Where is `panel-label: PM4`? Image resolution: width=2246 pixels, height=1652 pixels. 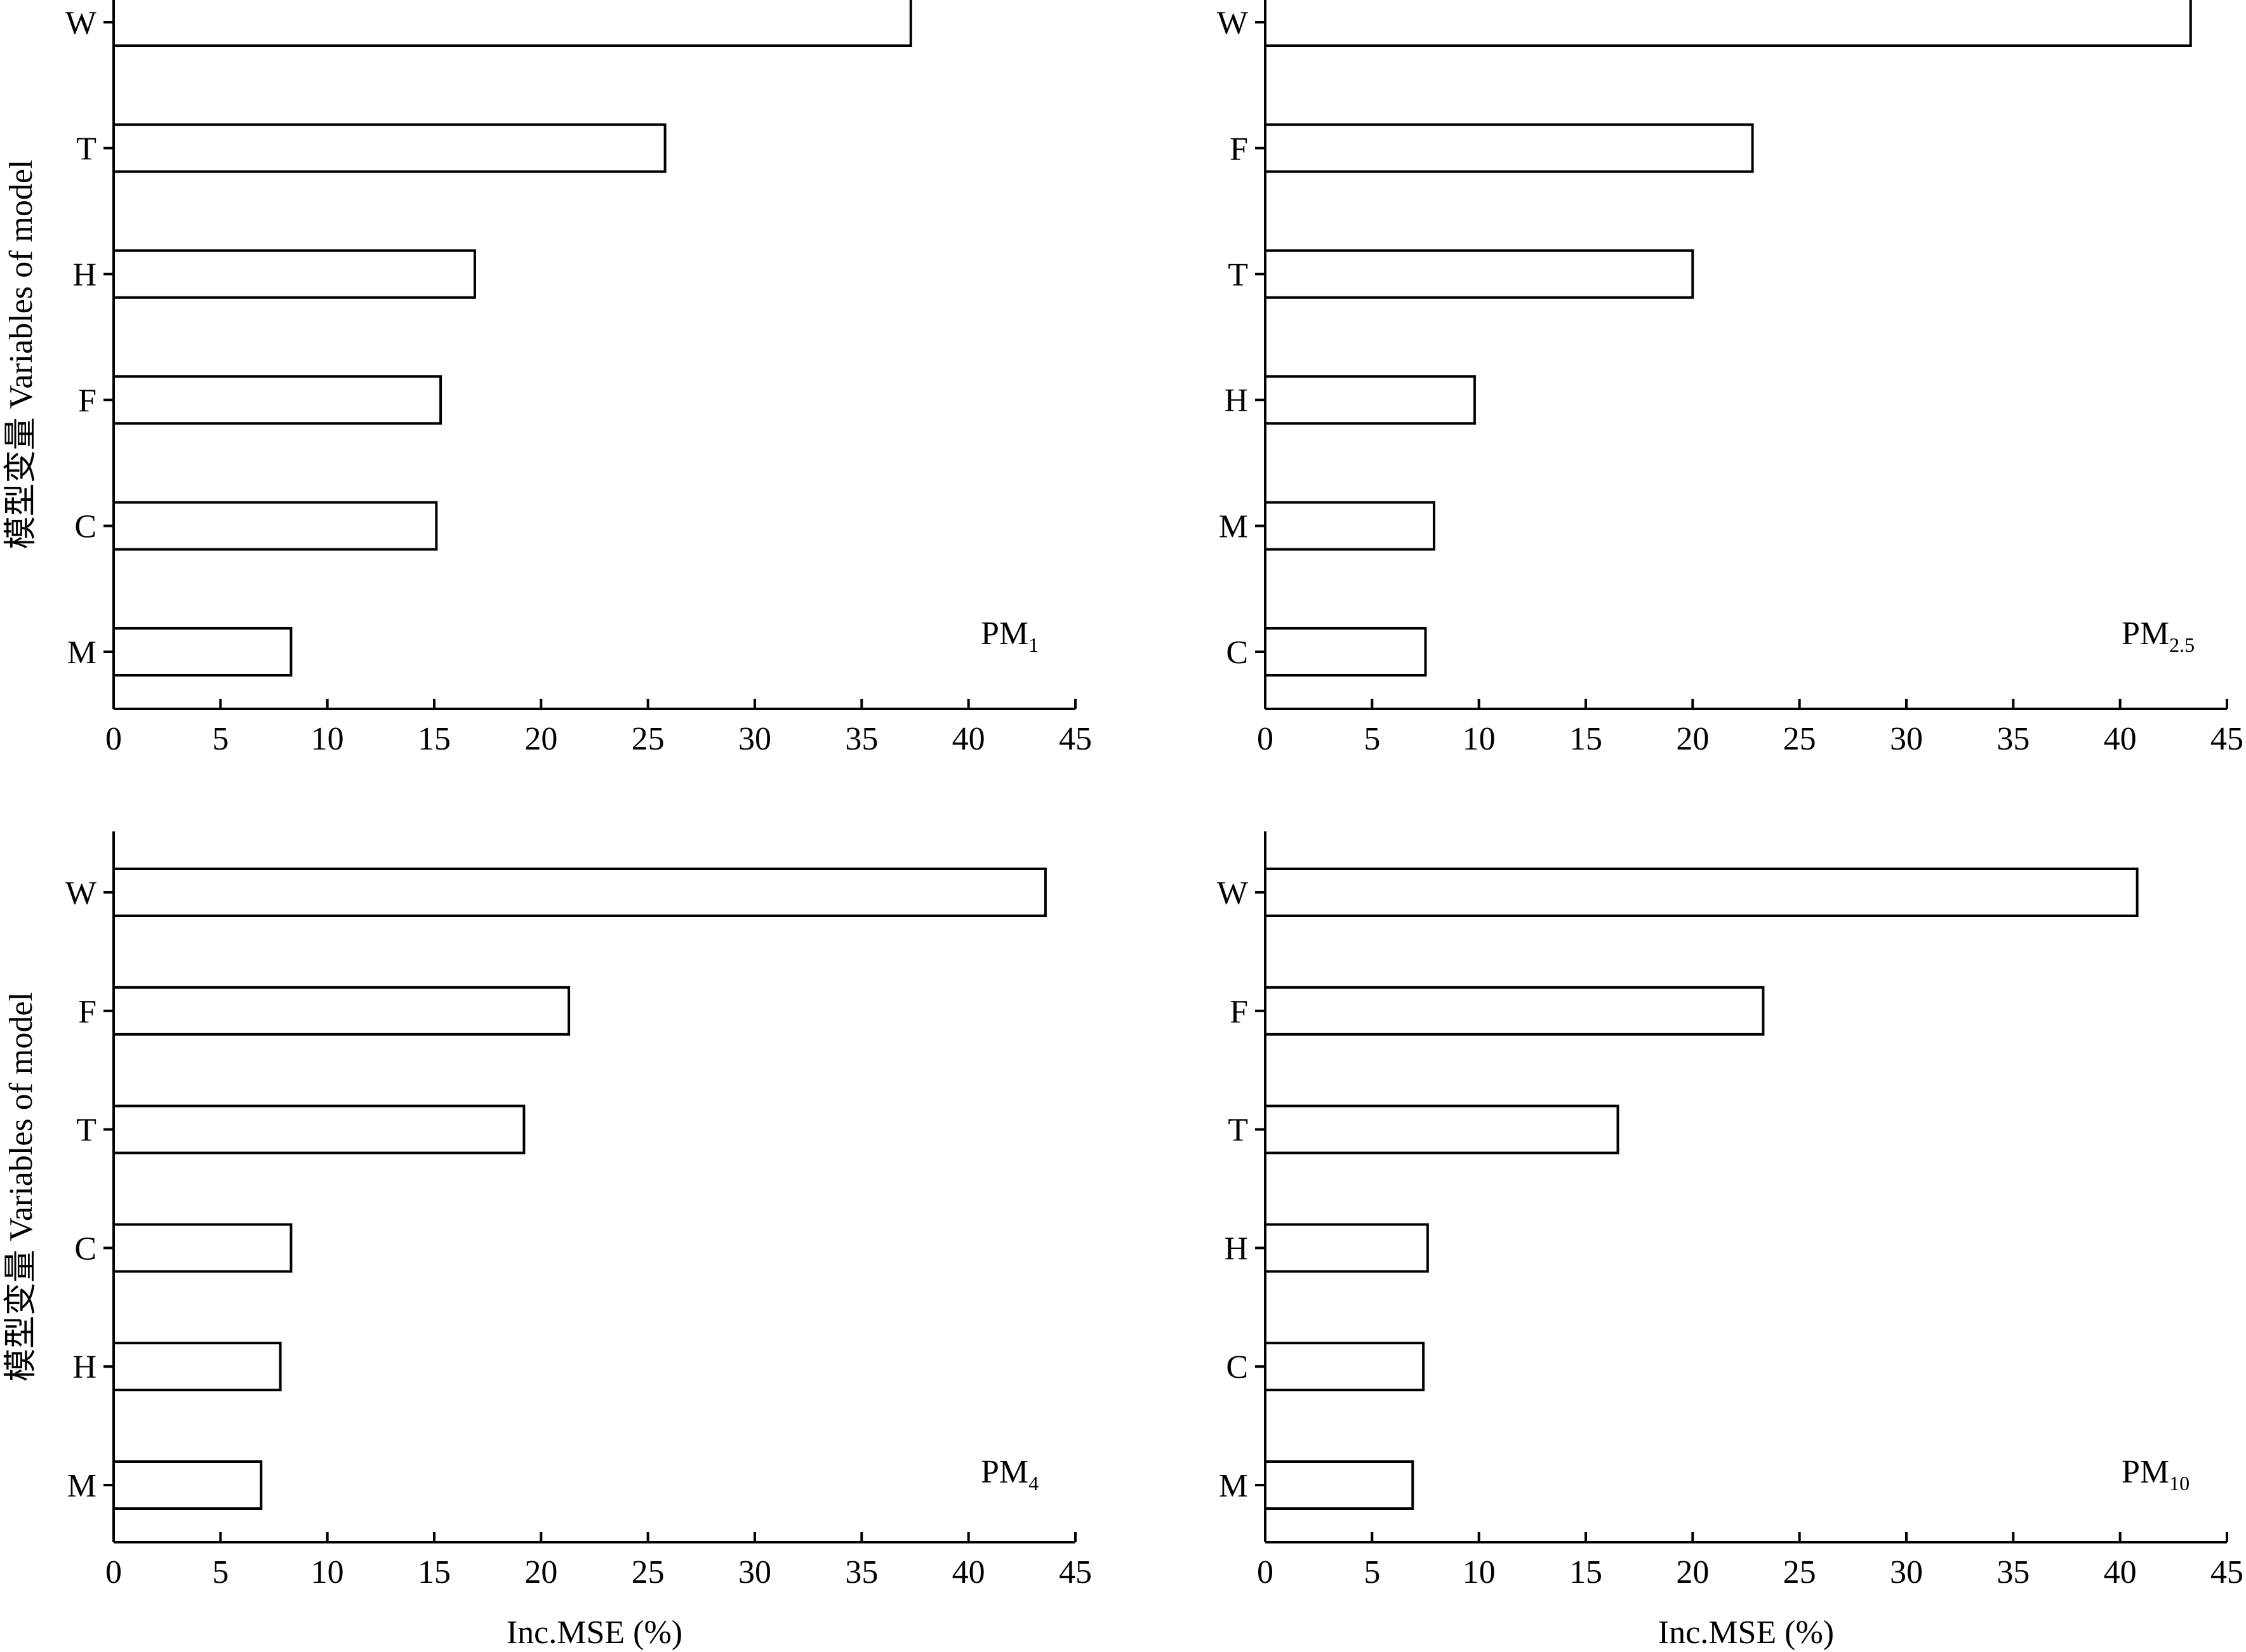 panel-label: PM4 is located at coordinates (1010, 1474).